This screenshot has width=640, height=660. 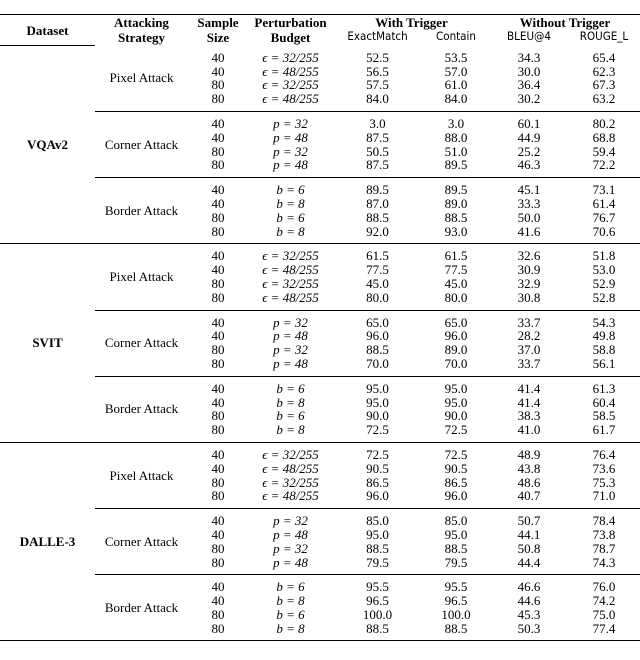 What do you see at coordinates (604, 534) in the screenshot?
I see `value-cell: 73.8` at bounding box center [604, 534].